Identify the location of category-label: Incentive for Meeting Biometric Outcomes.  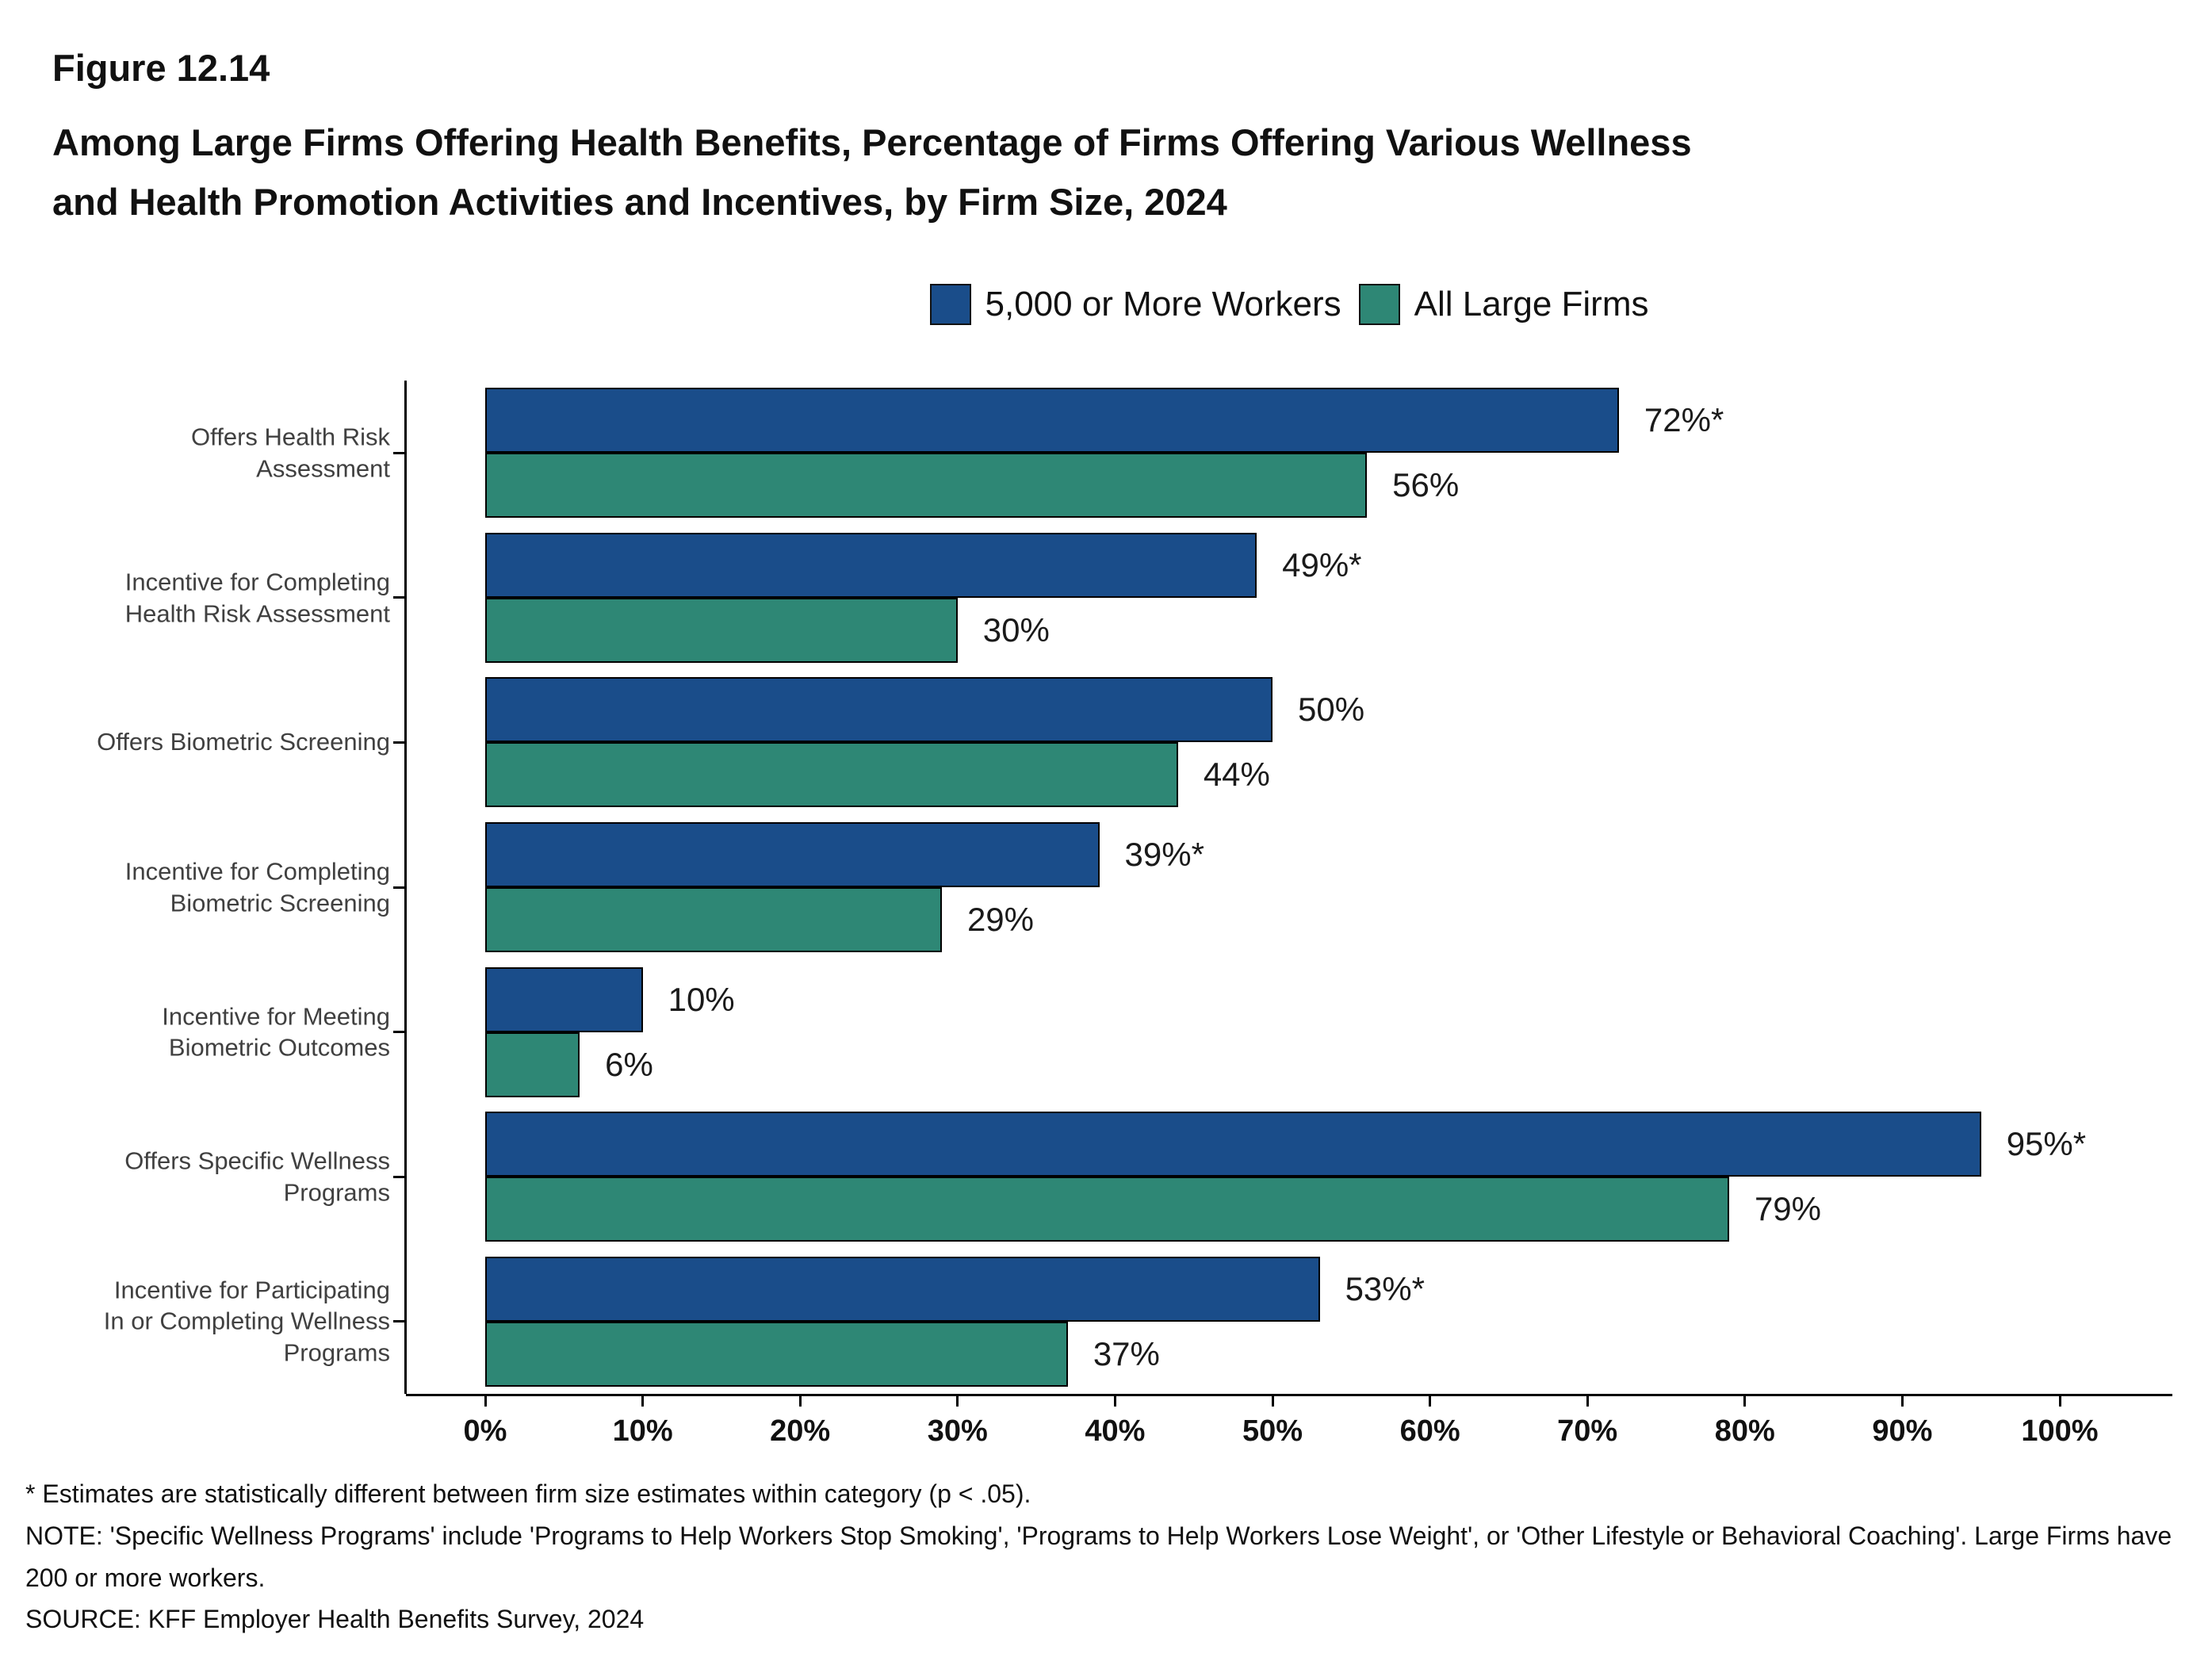
(276, 1031).